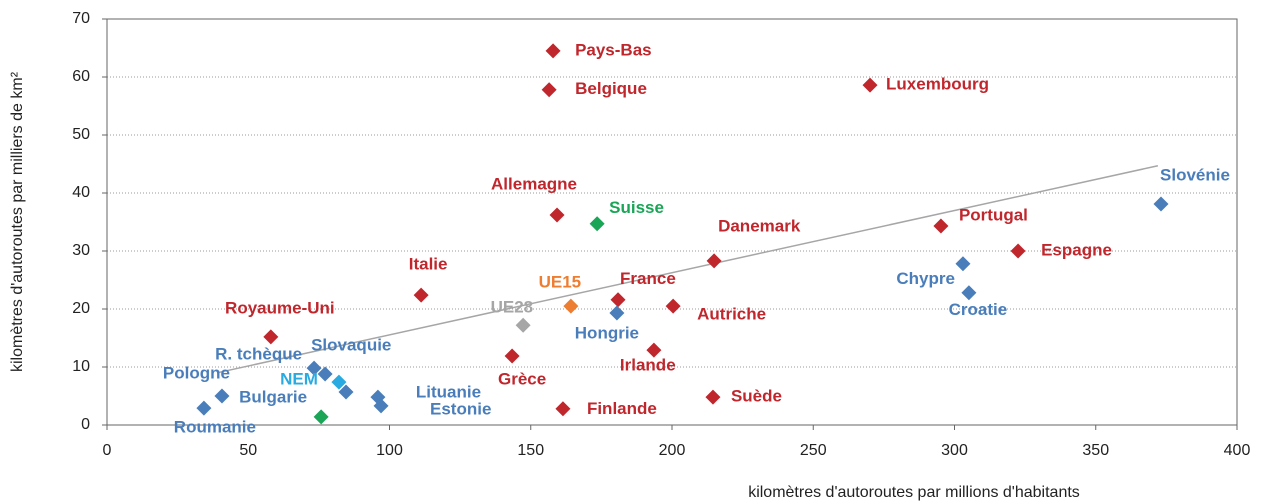 The image size is (1263, 504). What do you see at coordinates (215, 427) in the screenshot?
I see `point-label: Roumanie` at bounding box center [215, 427].